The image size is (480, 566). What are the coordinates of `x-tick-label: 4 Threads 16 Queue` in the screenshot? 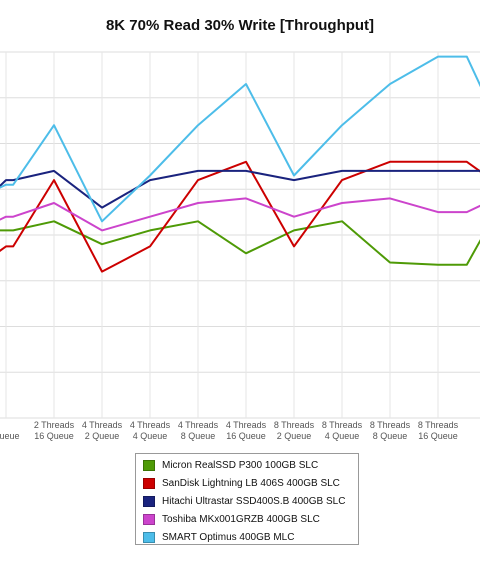 It's located at (246, 430).